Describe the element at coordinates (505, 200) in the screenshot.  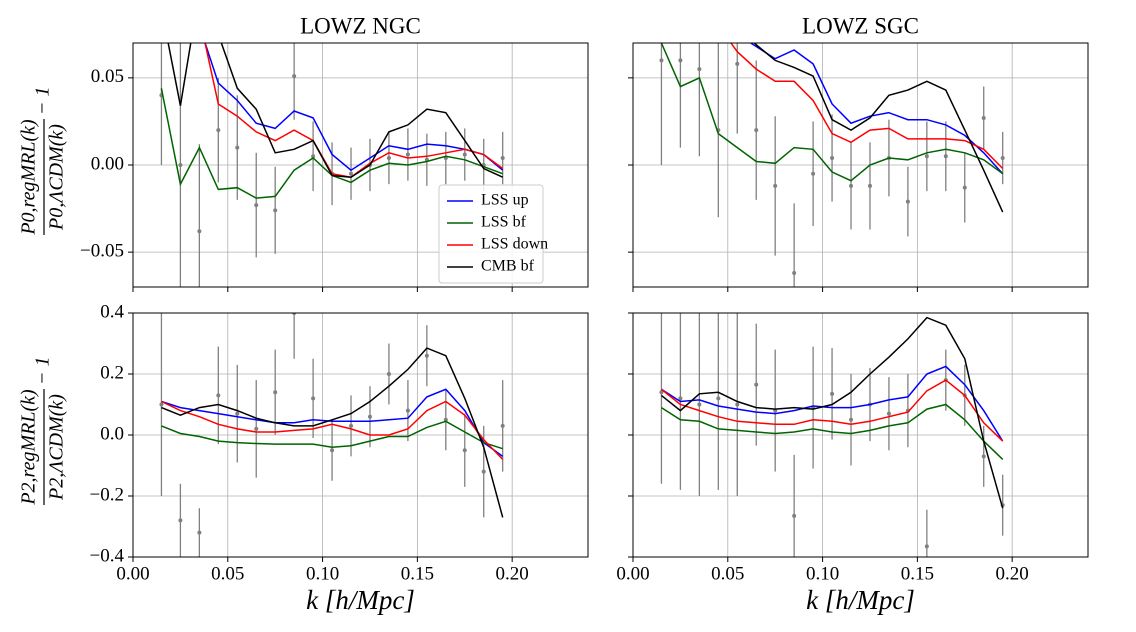
I see `legend-label: LSS up` at that location.